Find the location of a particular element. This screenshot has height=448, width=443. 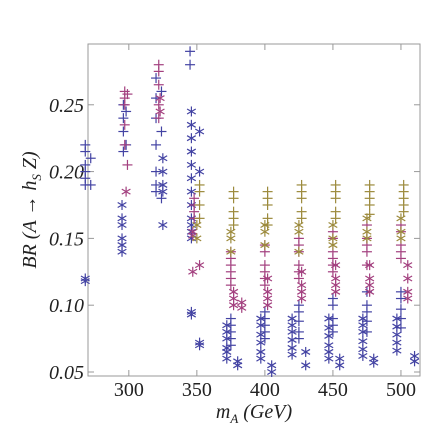

y-tick-label: 0.05 is located at coordinates (66, 373).